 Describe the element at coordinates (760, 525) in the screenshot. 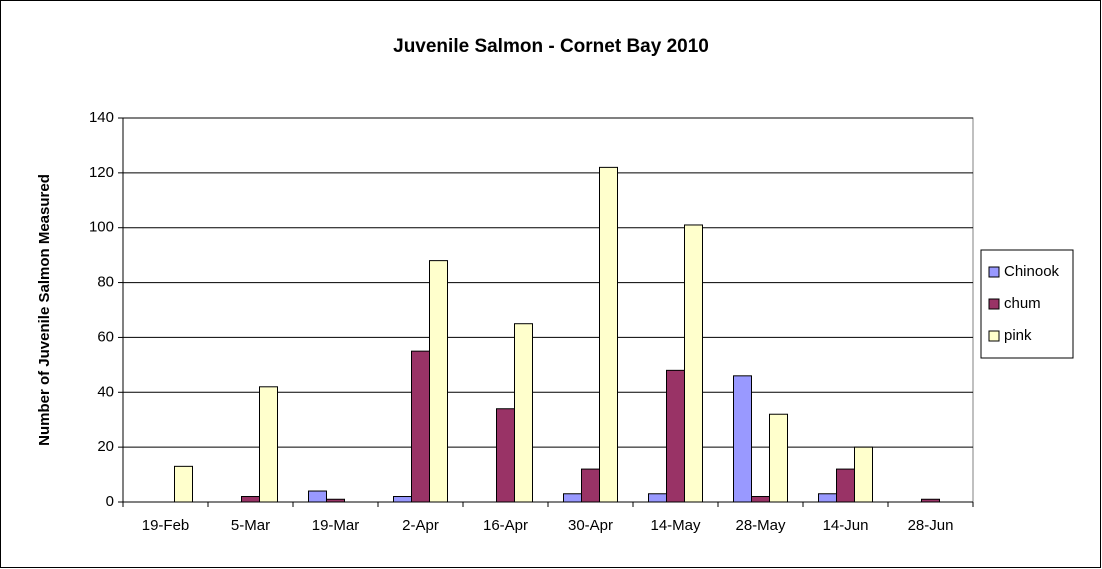

I see `x-tick-label: 28-May` at that location.